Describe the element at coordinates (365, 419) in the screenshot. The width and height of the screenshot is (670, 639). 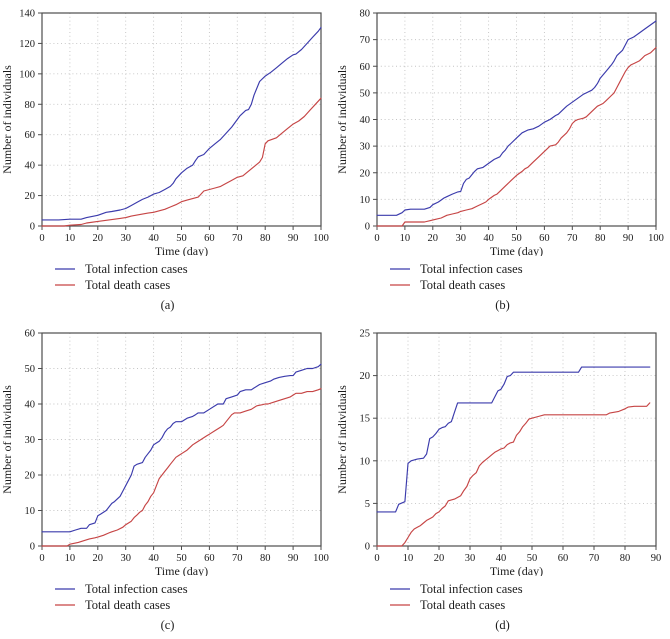
I see `svg-text: 15` at that location.